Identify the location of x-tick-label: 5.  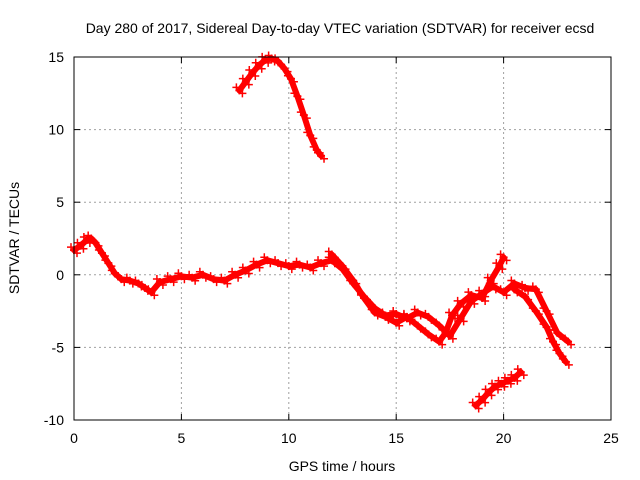
(182, 438).